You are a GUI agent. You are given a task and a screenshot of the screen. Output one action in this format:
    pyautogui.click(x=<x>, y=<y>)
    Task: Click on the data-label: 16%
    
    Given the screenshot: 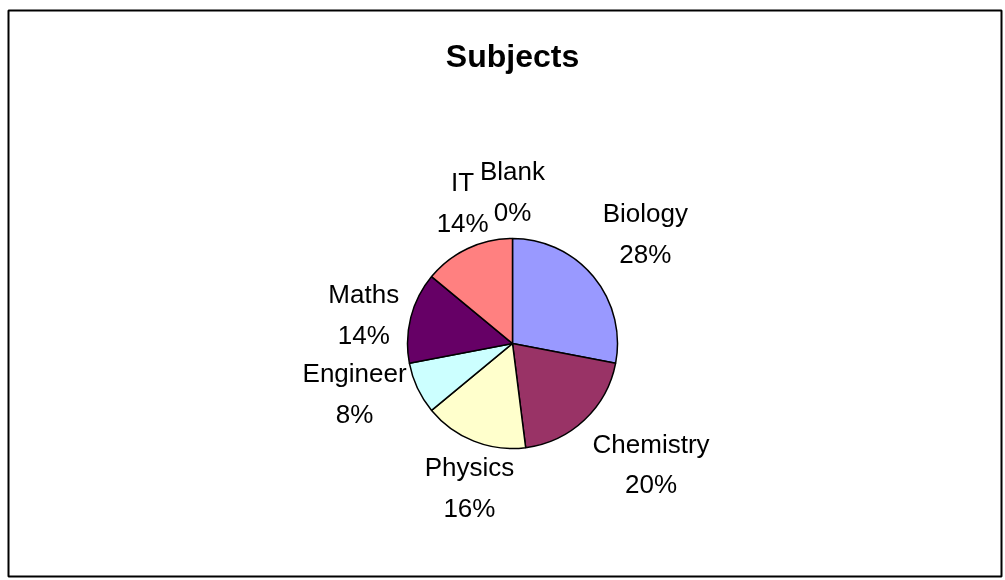 What is the action you would take?
    pyautogui.click(x=469, y=507)
    